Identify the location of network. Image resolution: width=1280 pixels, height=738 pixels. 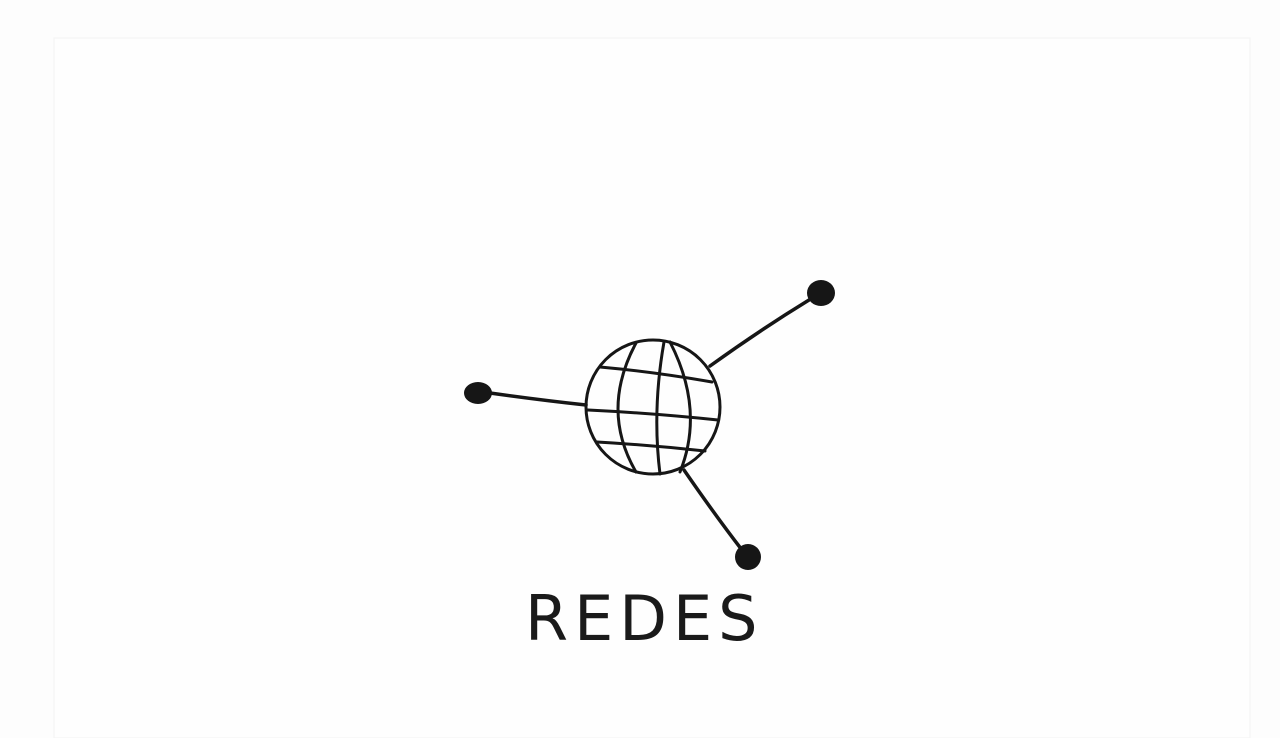
(649, 425).